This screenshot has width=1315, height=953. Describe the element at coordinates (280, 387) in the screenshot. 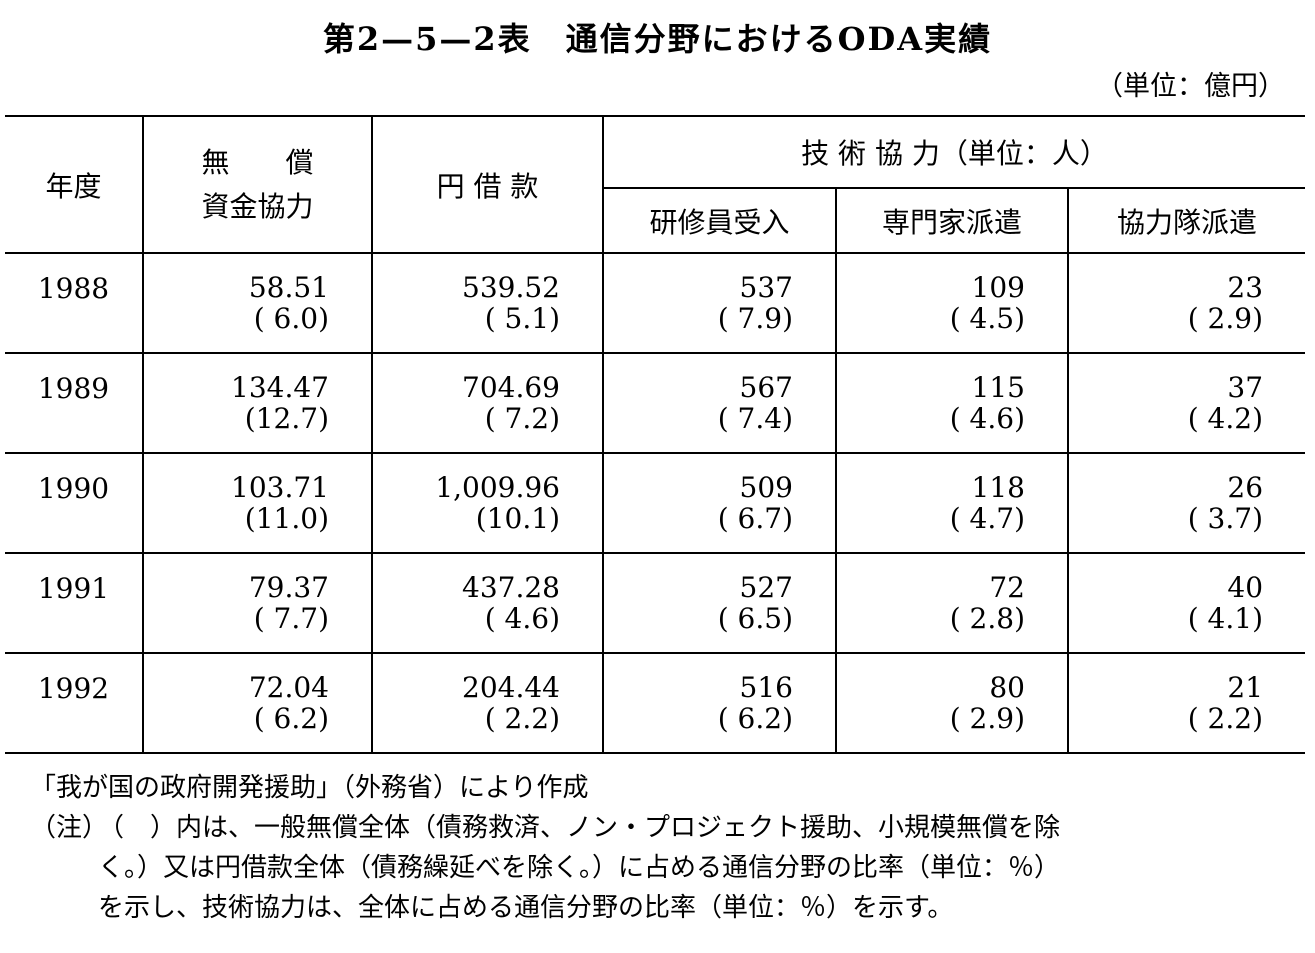

I see `value: 134.47` at that location.